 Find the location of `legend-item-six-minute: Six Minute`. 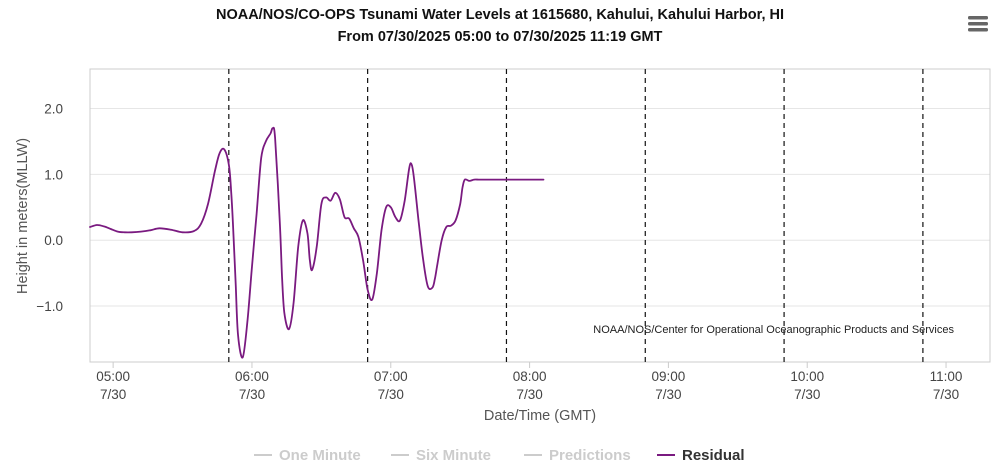

legend-item-six-minute: Six Minute is located at coordinates (441, 455).